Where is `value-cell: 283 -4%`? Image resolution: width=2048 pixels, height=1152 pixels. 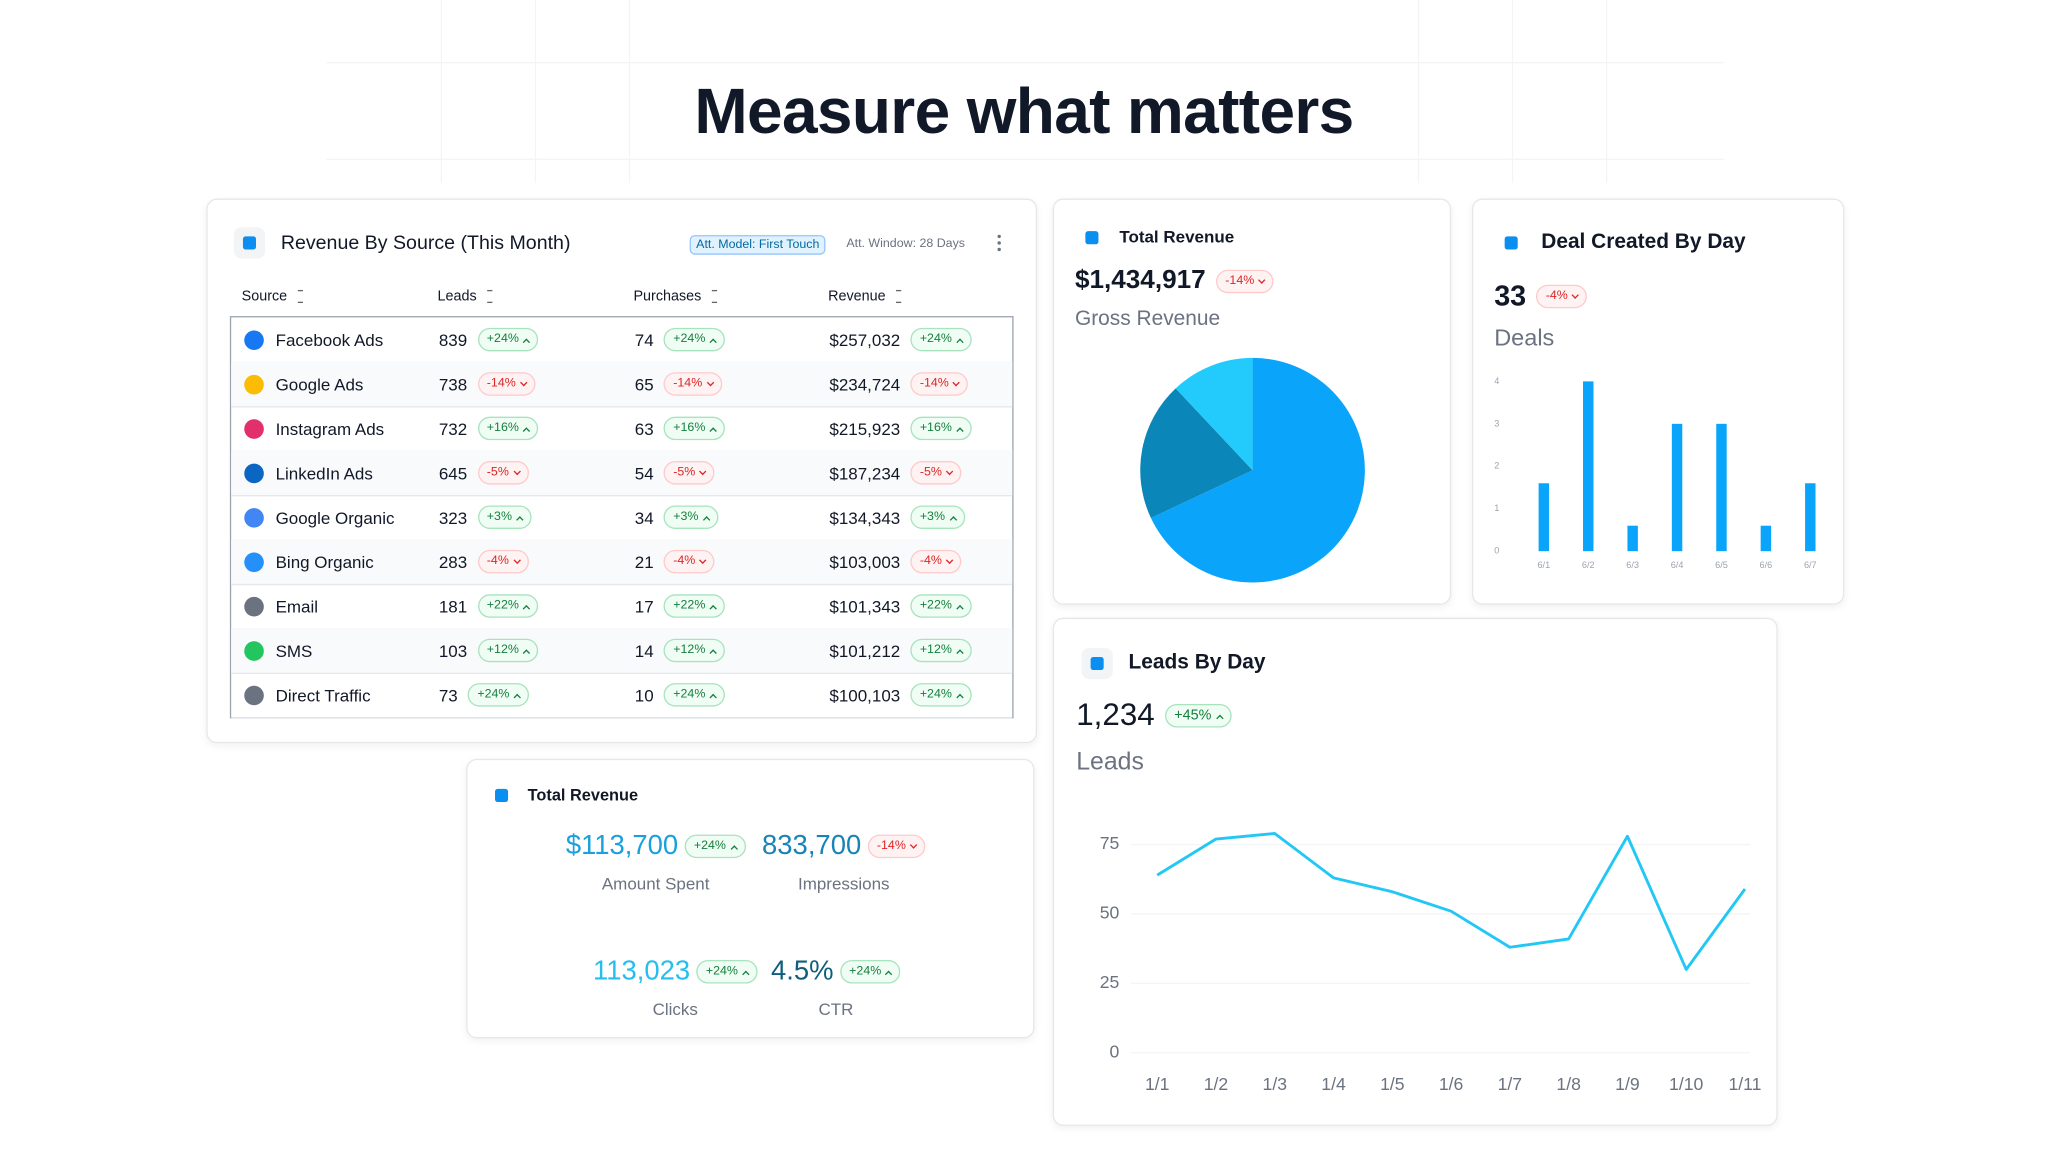 value-cell: 283 -4% is located at coordinates (484, 561).